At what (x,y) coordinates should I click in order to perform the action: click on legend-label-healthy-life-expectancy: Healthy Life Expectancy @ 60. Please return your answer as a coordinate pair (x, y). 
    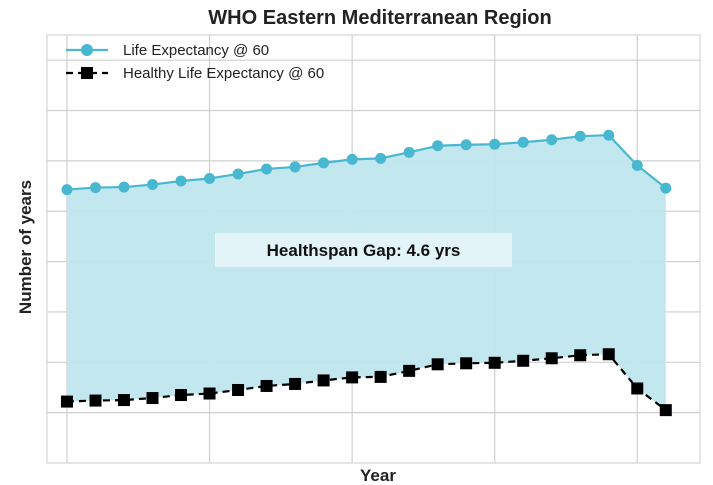
    Looking at the image, I should click on (223, 73).